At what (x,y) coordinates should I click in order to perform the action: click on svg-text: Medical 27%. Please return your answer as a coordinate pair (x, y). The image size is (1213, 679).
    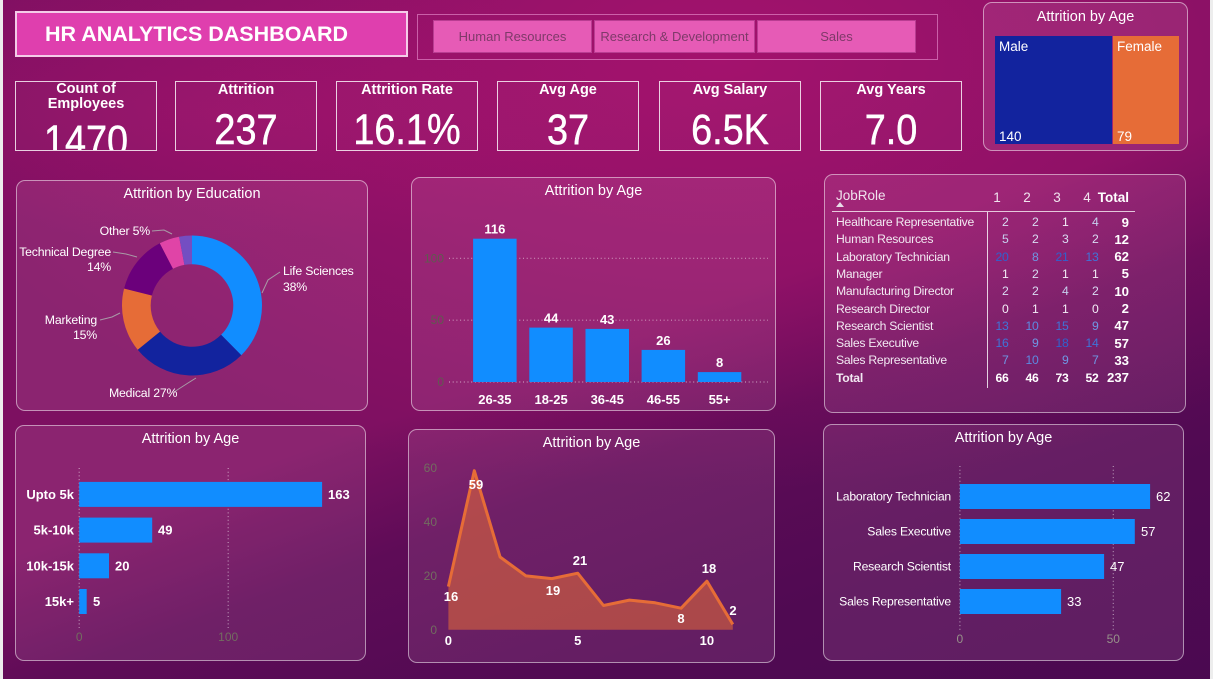
    Looking at the image, I should click on (143, 393).